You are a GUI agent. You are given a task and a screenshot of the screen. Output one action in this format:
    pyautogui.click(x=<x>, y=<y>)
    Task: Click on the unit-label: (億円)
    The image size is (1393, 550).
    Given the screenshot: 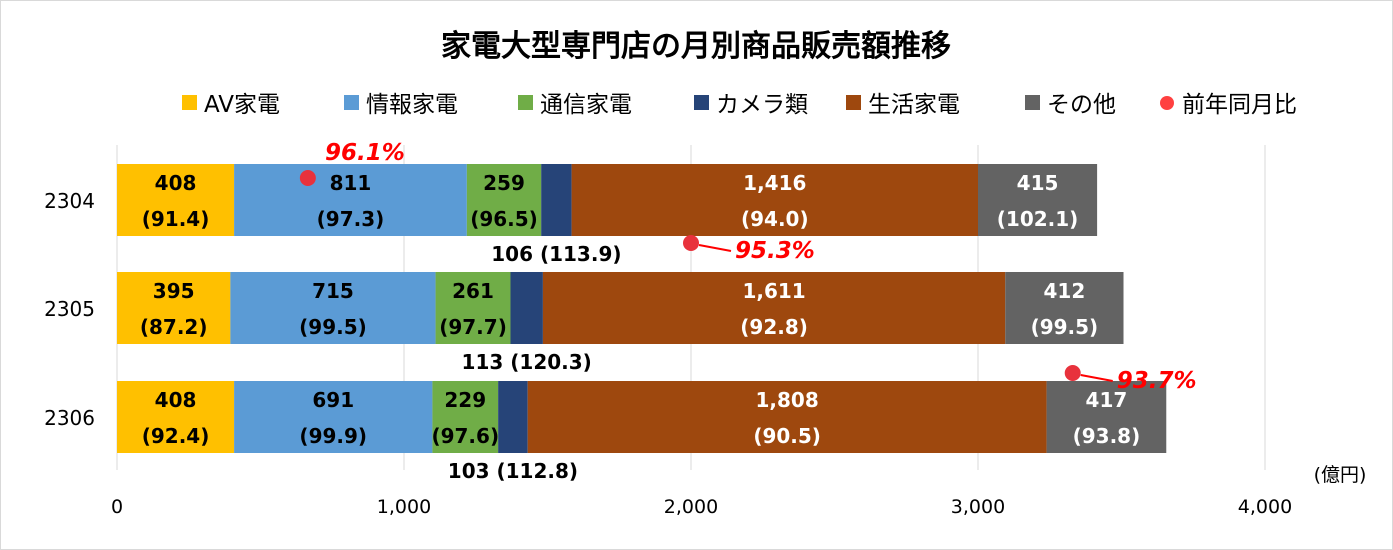 What is the action you would take?
    pyautogui.click(x=1340, y=475)
    